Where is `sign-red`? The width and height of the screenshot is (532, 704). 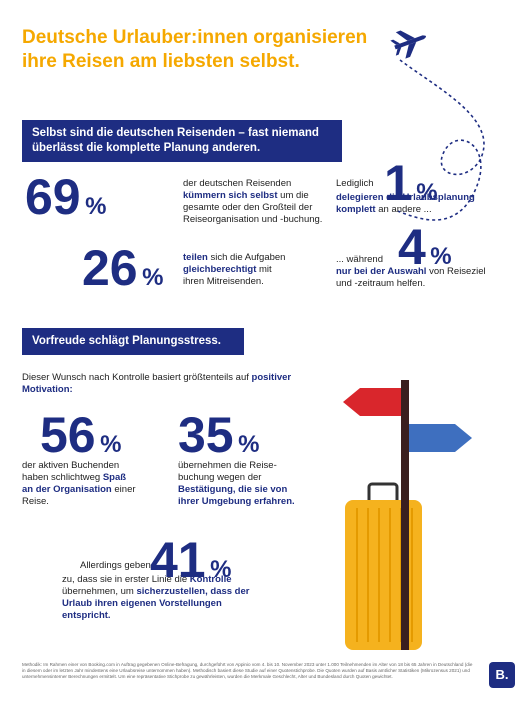
sign-red is located at coordinates (372, 402).